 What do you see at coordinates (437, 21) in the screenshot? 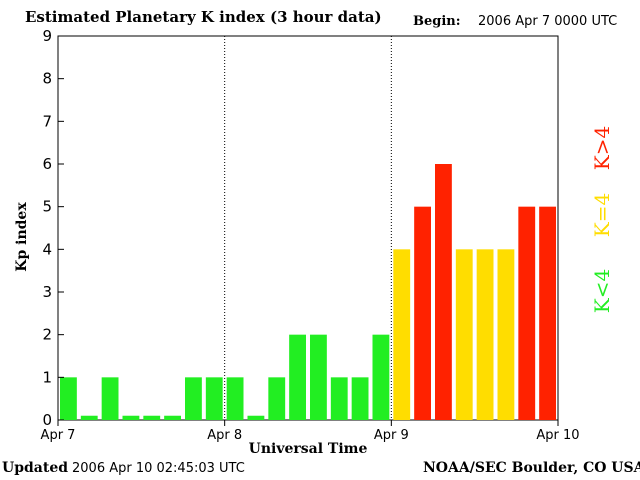
I see `begin-label: Begin:` at bounding box center [437, 21].